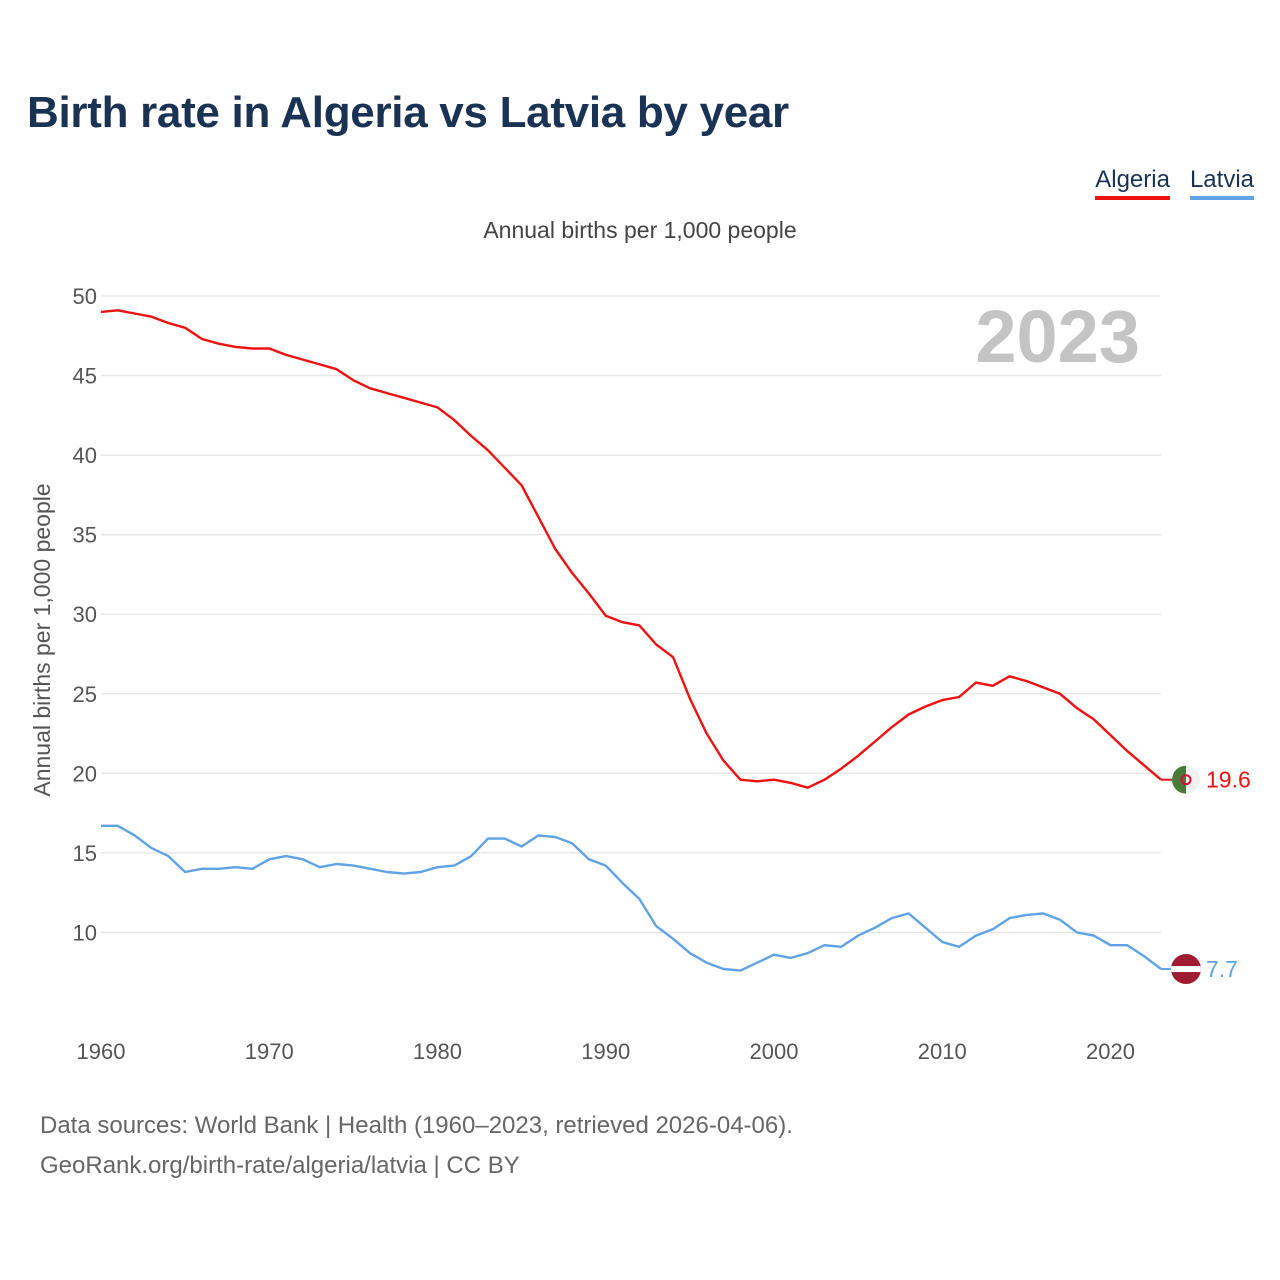 The width and height of the screenshot is (1280, 1280). Describe the element at coordinates (1186, 969) in the screenshot. I see `flag-latvia-icon` at that location.